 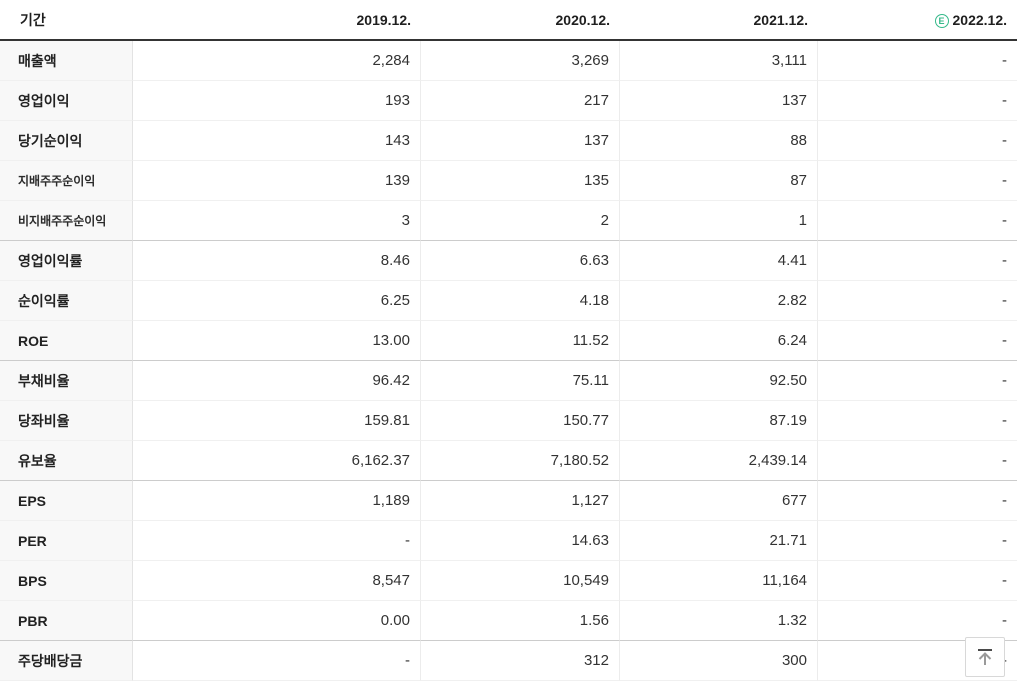 What do you see at coordinates (719, 581) in the screenshot?
I see `cell-value: 11,164` at bounding box center [719, 581].